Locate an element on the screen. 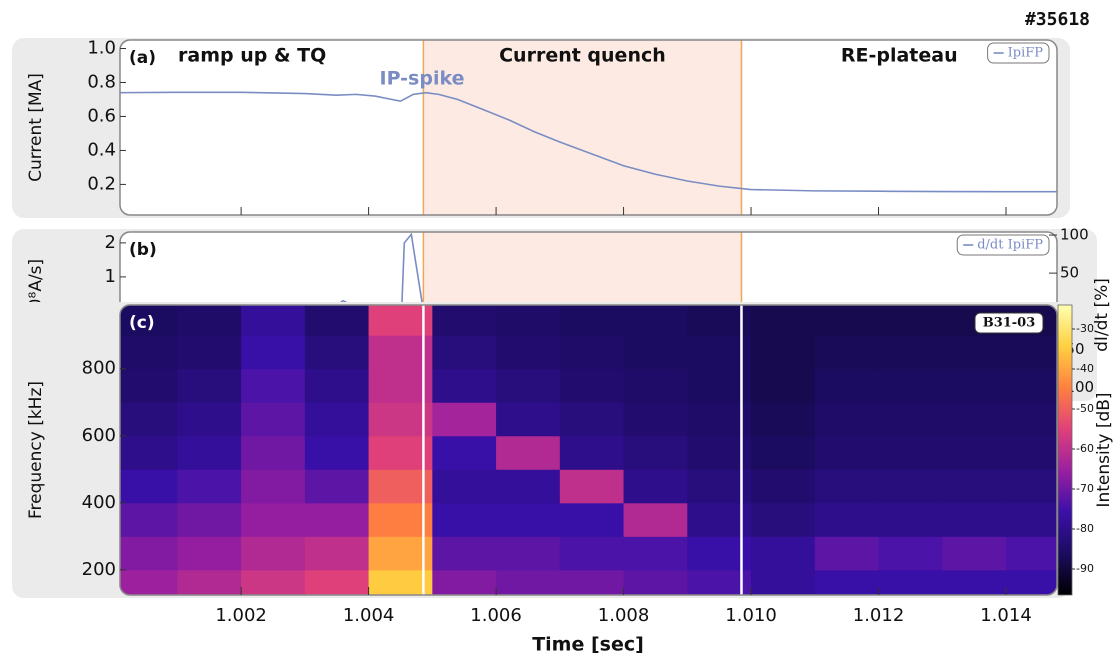  legend-label: d/dt IpiFP is located at coordinates (1010, 245).